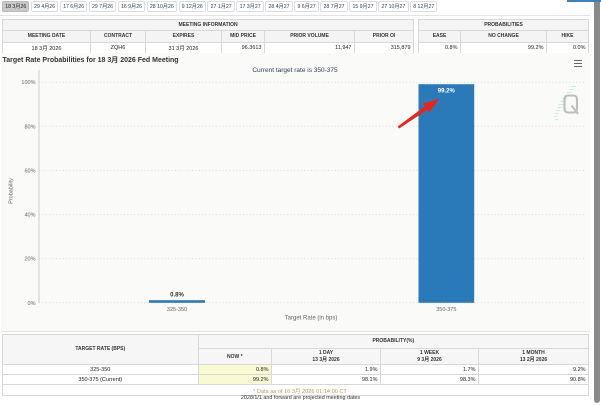 This screenshot has width=601, height=405. Describe the element at coordinates (12, 191) in the screenshot. I see `svg-text: Probability` at that location.